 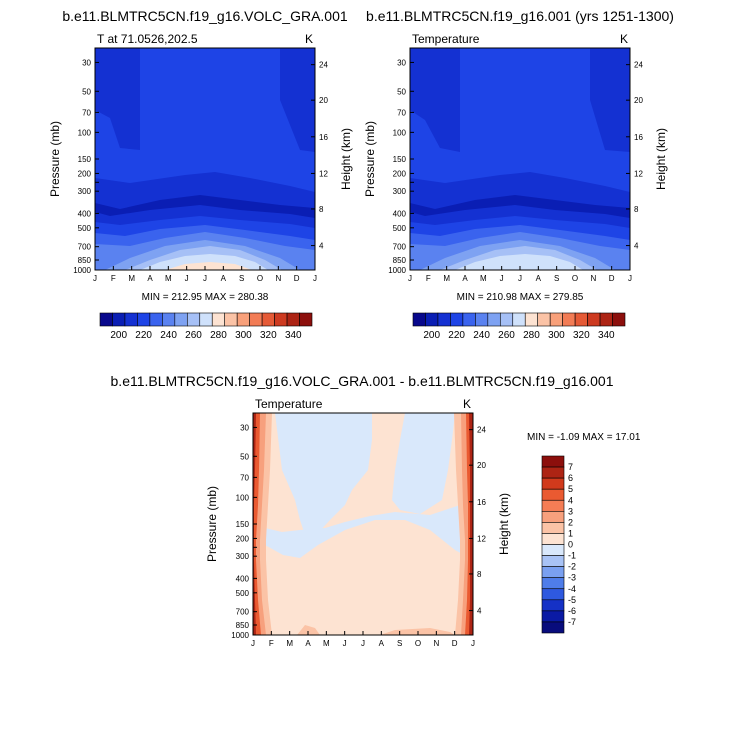 I want to click on colorbar-label: 260, so click(x=193, y=335).